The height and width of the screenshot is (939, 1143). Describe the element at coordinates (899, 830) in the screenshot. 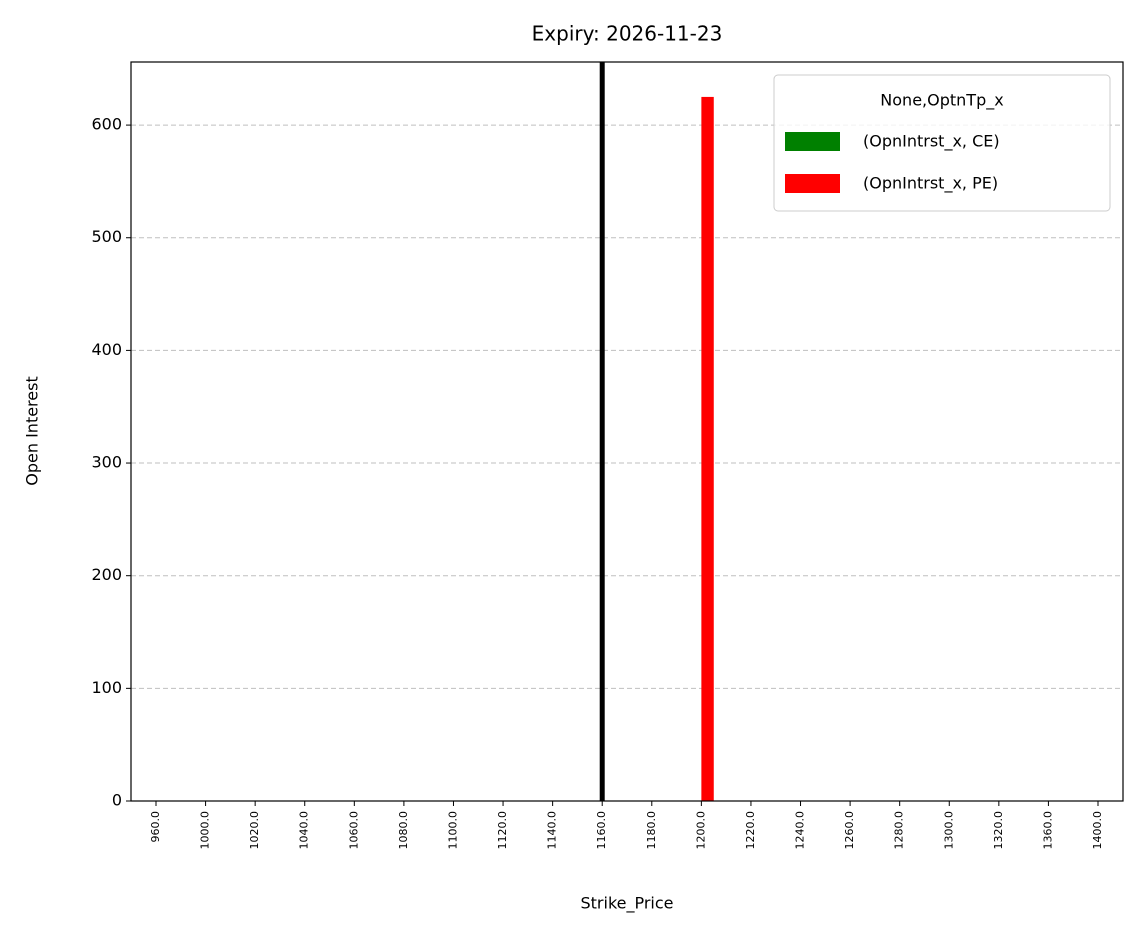

I see `x-tick-label: 1280.0` at that location.